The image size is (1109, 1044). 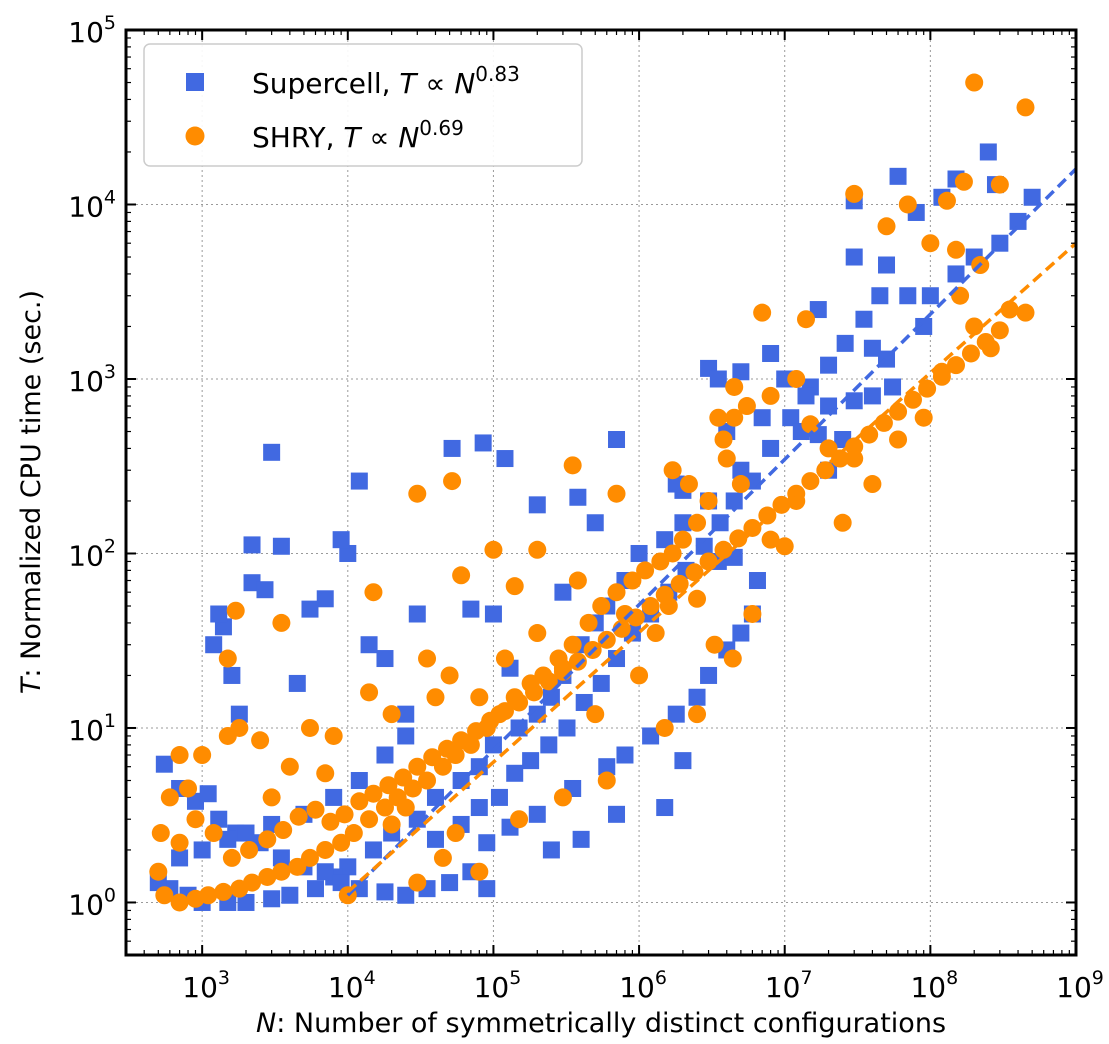 What do you see at coordinates (441, 128) in the screenshot?
I see `legend-fit-exponent-shry: 0.69` at bounding box center [441, 128].